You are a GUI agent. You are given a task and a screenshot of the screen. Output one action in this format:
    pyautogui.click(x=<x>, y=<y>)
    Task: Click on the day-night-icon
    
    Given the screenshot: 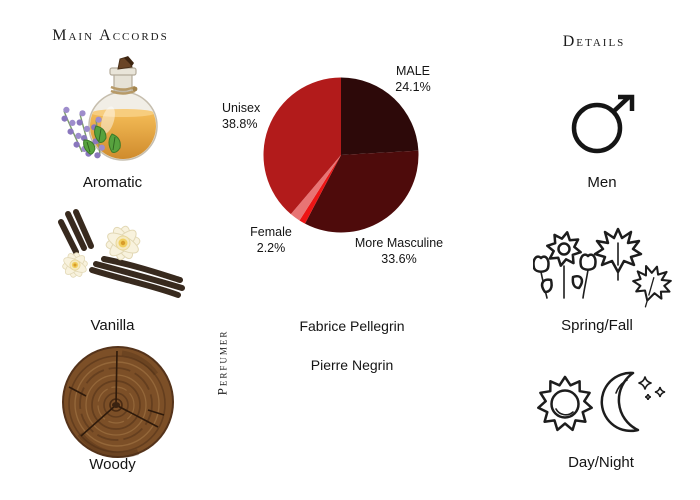 What is the action you would take?
    pyautogui.click(x=601, y=402)
    